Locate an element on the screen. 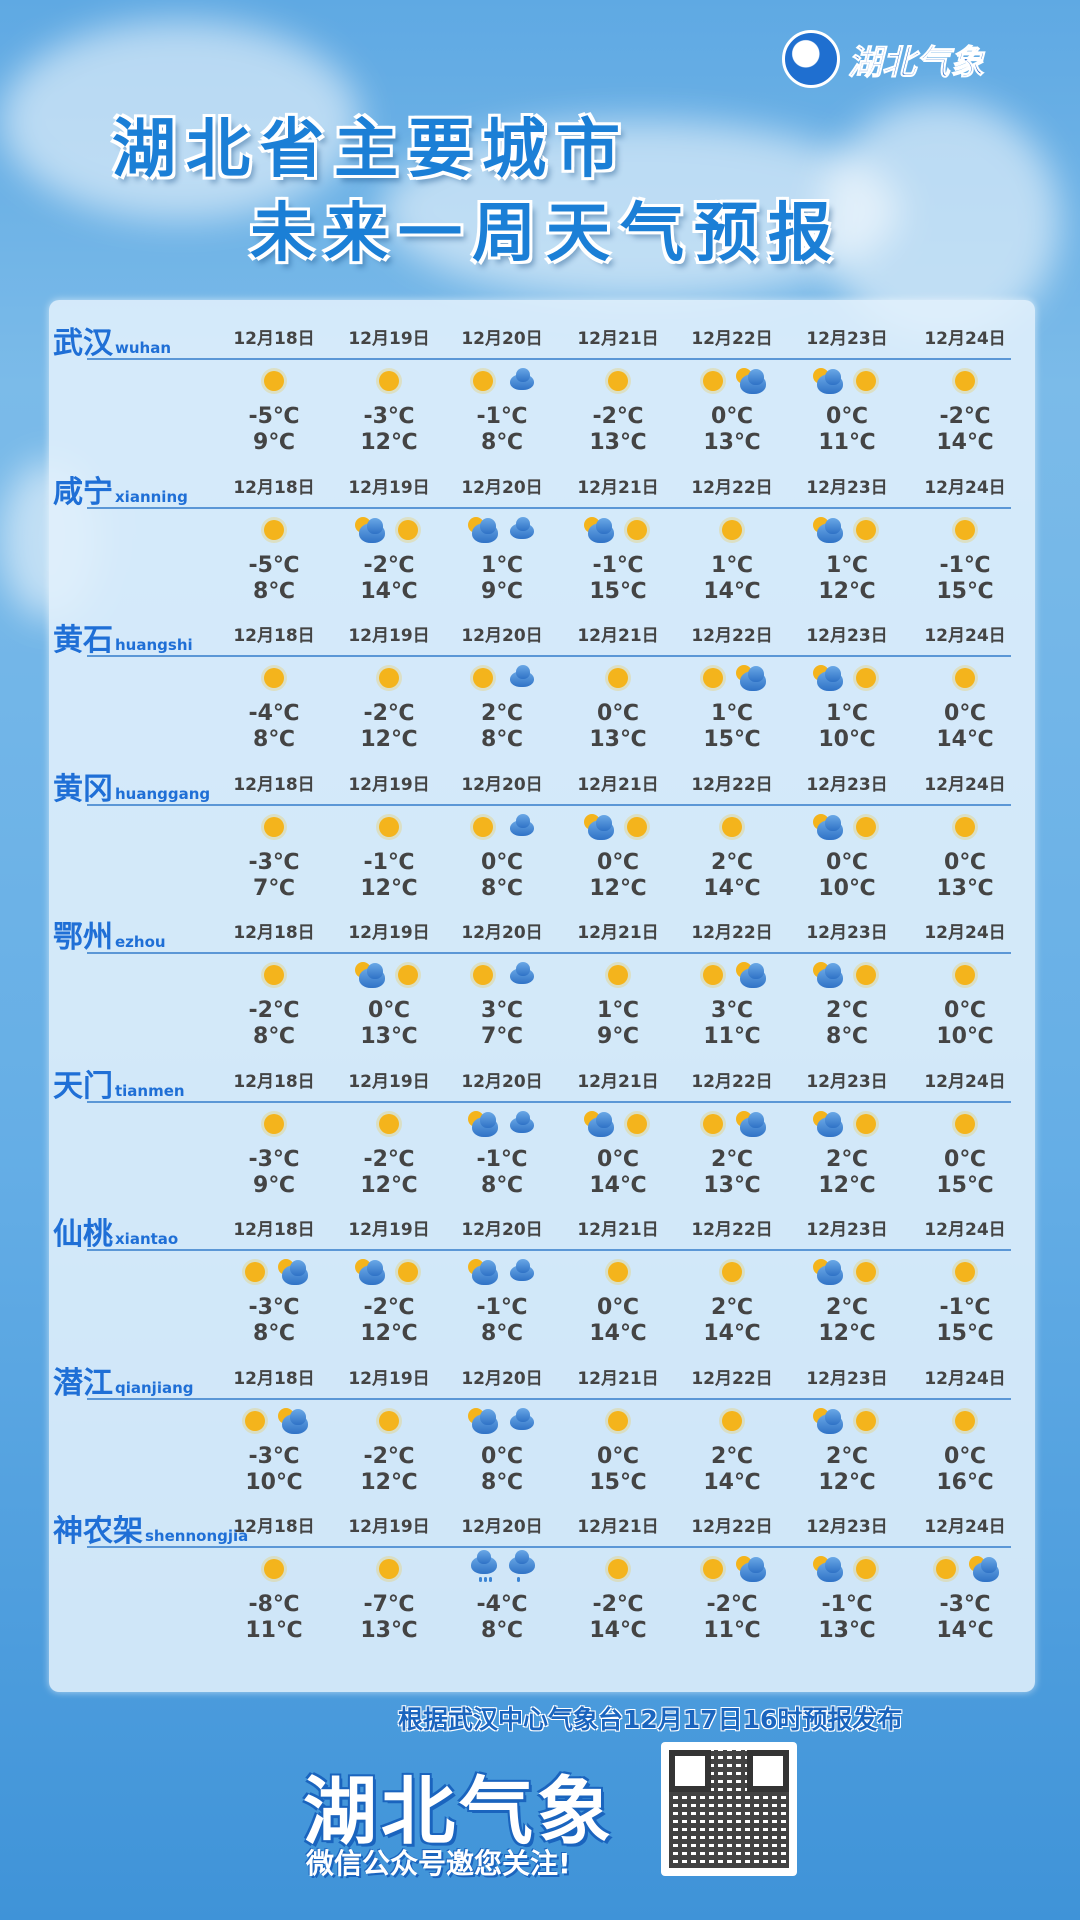  temperature-range: 2℃ 12℃ is located at coordinates (847, 1321).